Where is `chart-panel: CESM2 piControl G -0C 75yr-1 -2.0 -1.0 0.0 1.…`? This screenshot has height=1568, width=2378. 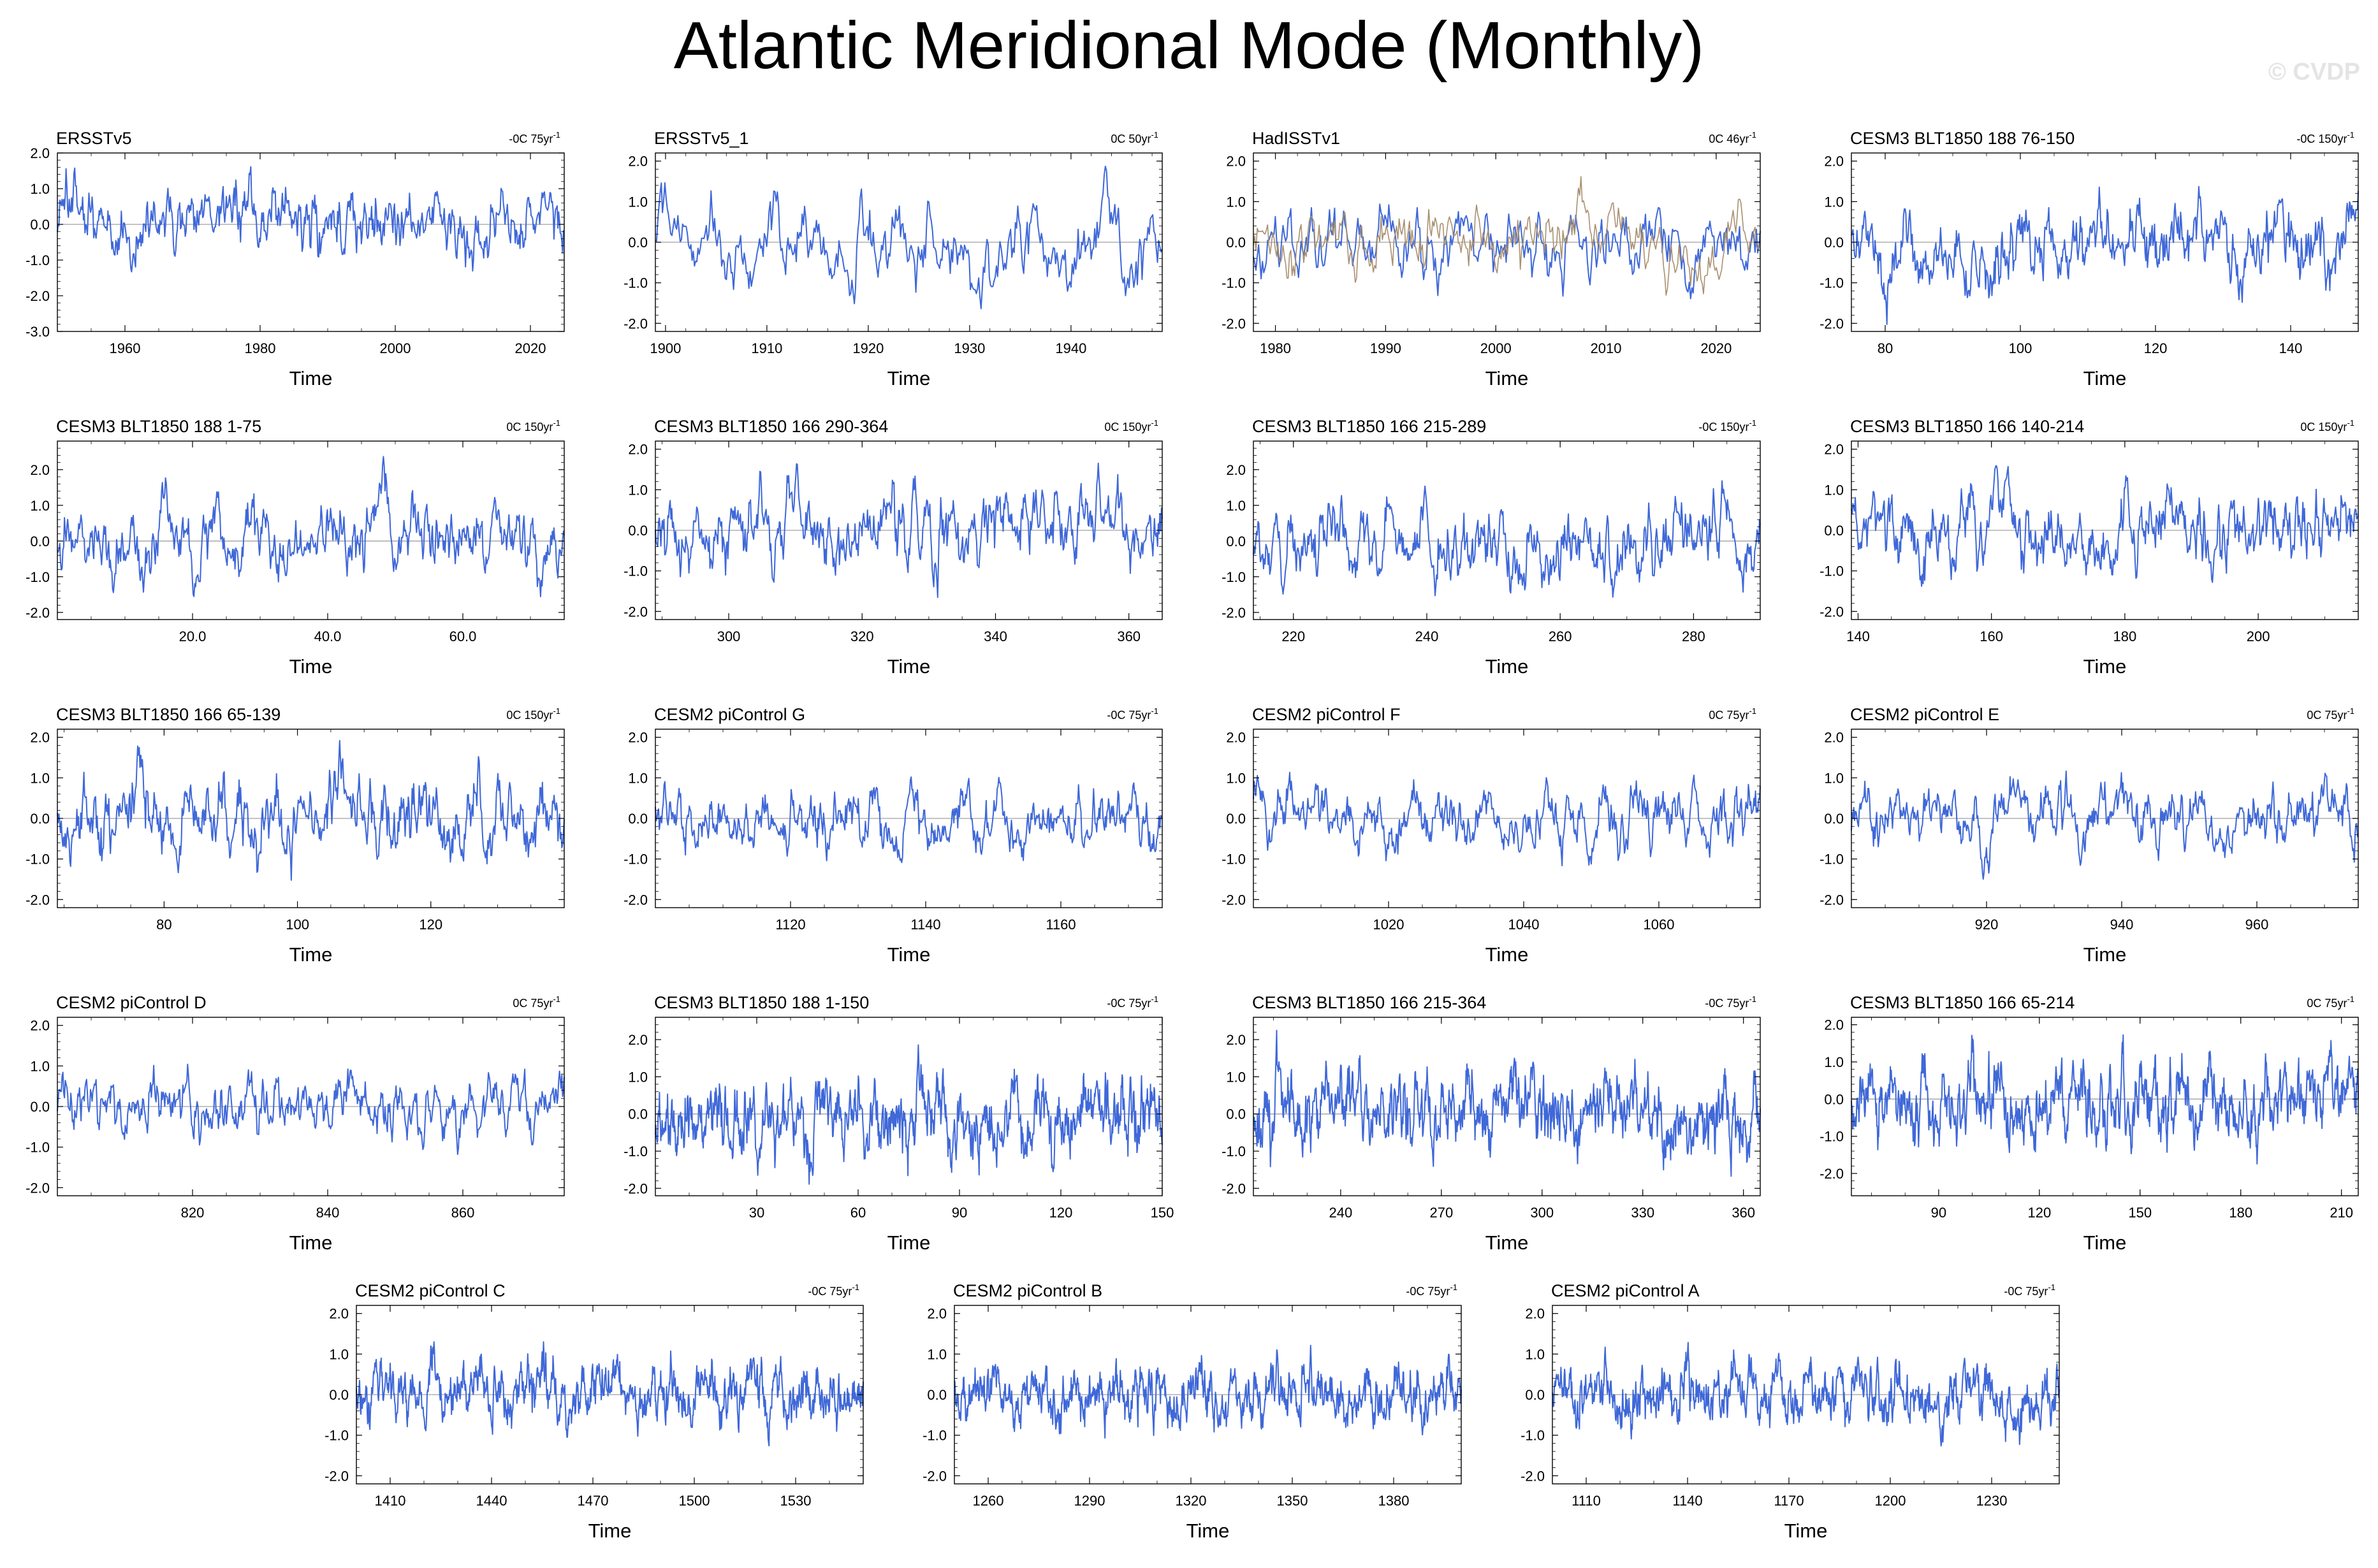 chart-panel: CESM2 piControl G -0C 75yr-1 -2.0 -1.0 0.0 1.… is located at coordinates (885, 833).